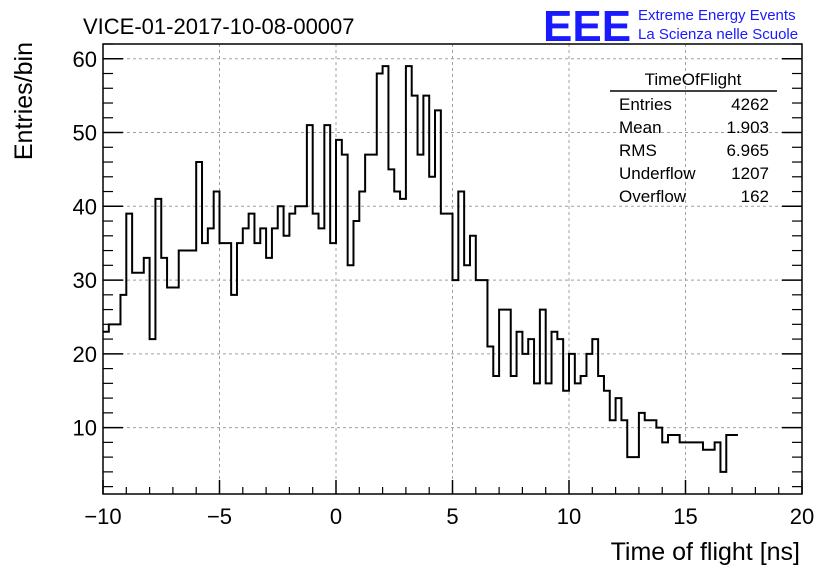 The image size is (836, 572). Describe the element at coordinates (219, 516) in the screenshot. I see `x-tick-label: −5` at that location.